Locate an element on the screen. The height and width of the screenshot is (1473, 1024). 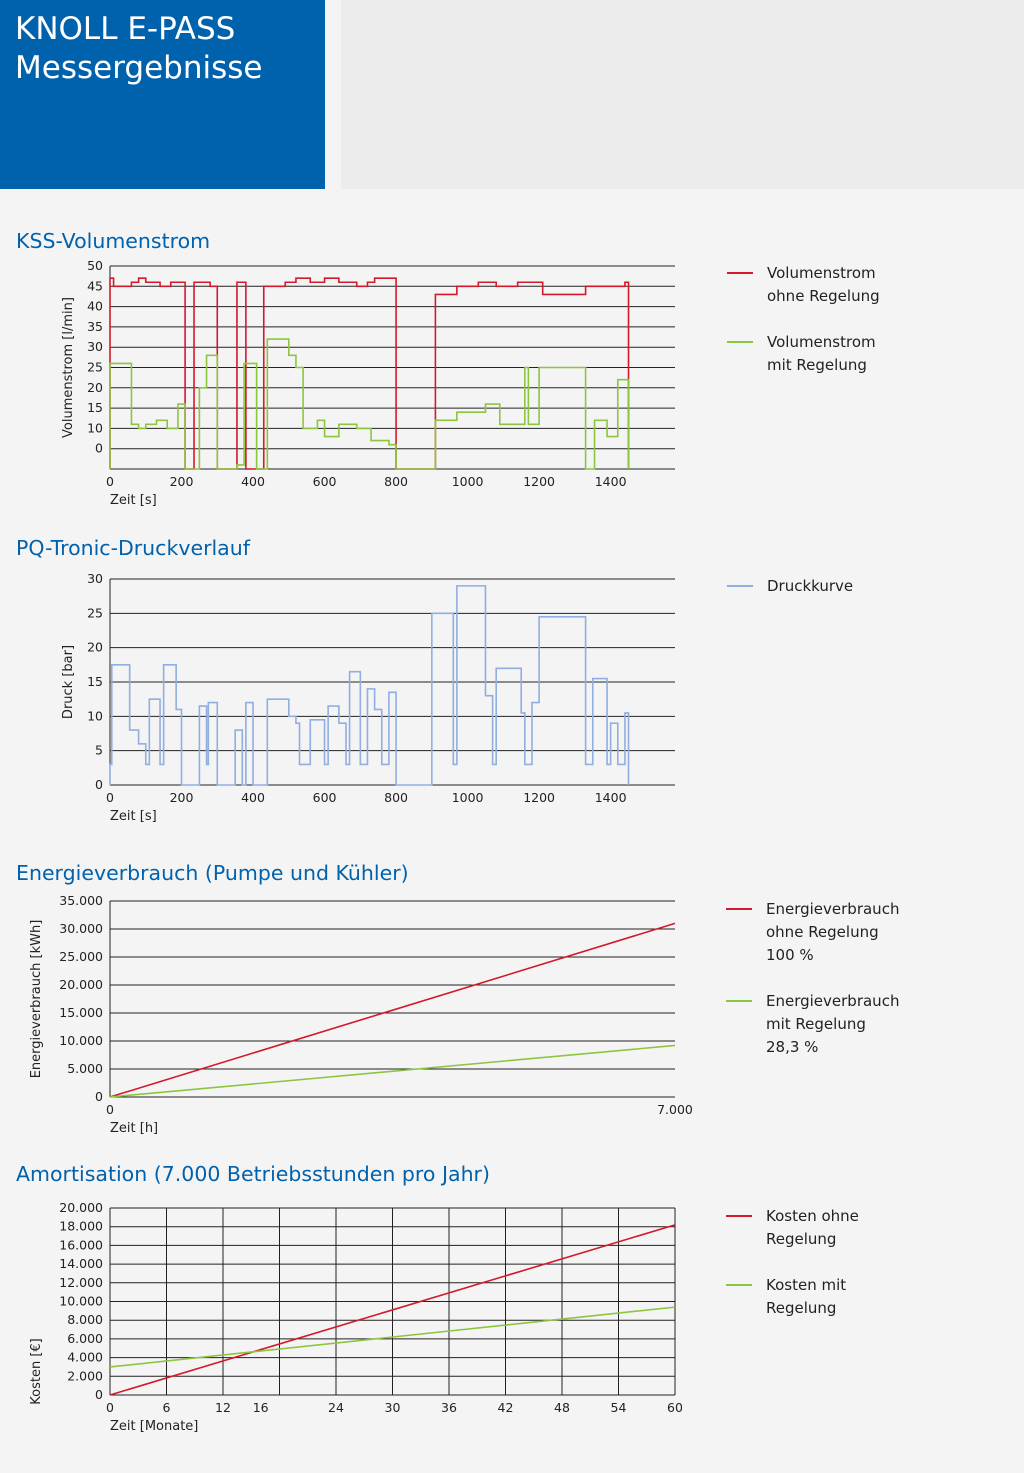
legend-label: Druckkurve is located at coordinates (810, 586).